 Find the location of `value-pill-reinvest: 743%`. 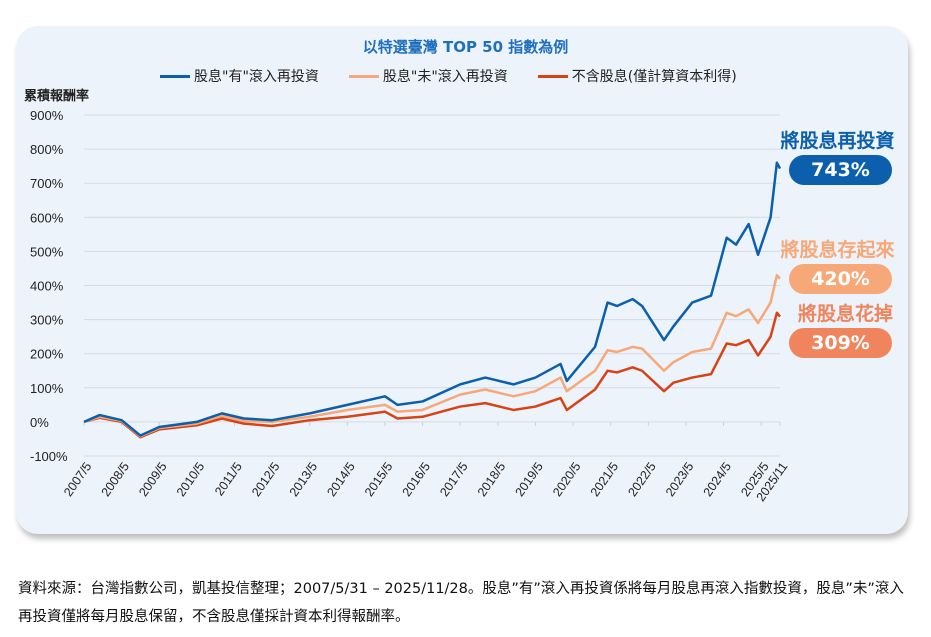

value-pill-reinvest: 743% is located at coordinates (840, 170).